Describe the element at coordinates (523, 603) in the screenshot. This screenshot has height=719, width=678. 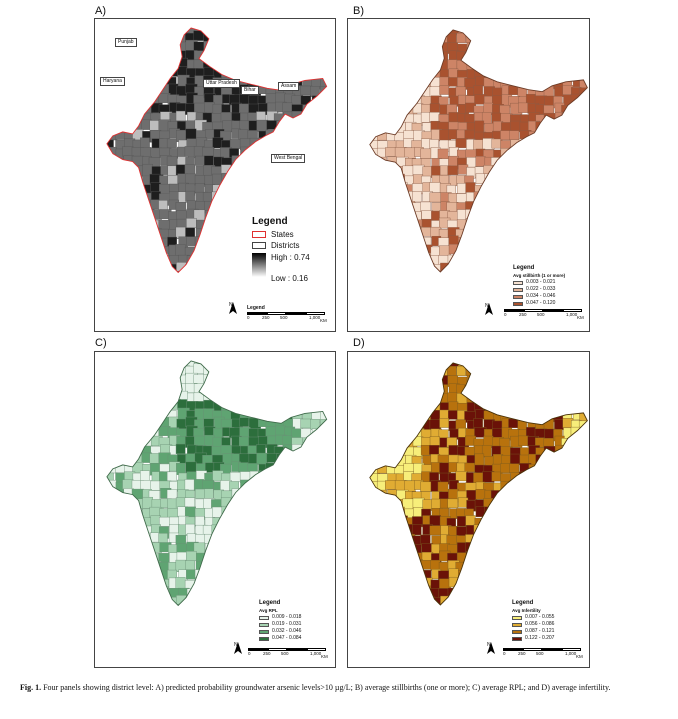
I see `legend-title: Legend` at that location.